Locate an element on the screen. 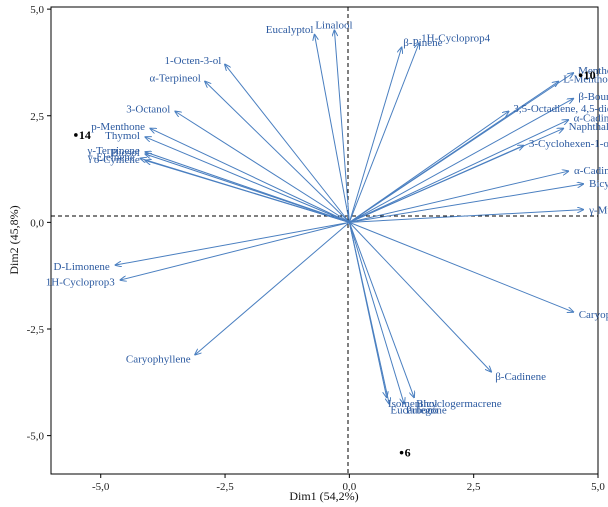 This screenshot has width=608, height=507. variable-label: β-Cadinene is located at coordinates (520, 377).